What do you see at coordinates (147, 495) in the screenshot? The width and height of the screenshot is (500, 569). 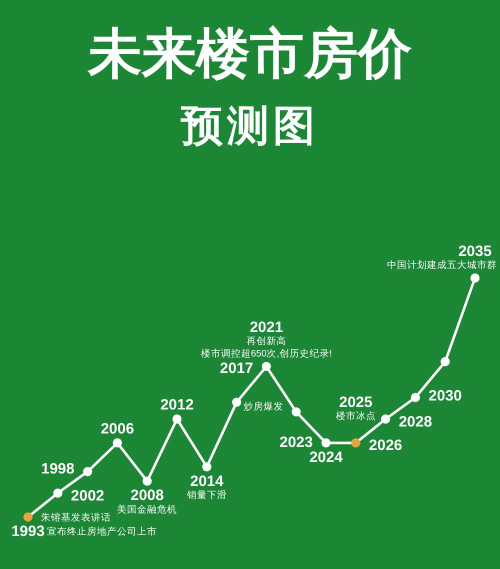 I see `category-label: 2008` at bounding box center [147, 495].